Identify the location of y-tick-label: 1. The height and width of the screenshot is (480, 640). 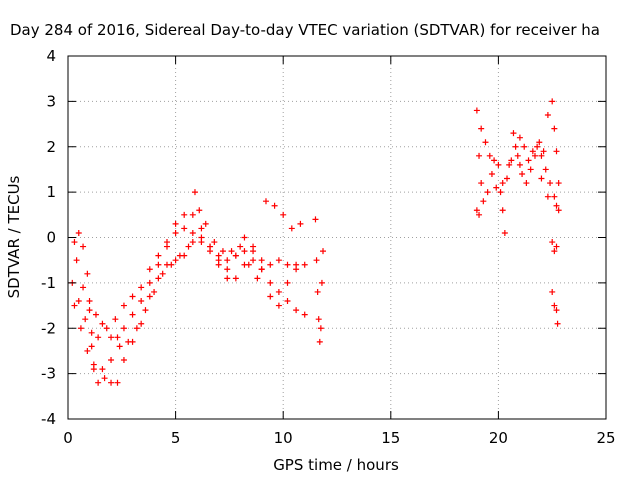
(51, 192).